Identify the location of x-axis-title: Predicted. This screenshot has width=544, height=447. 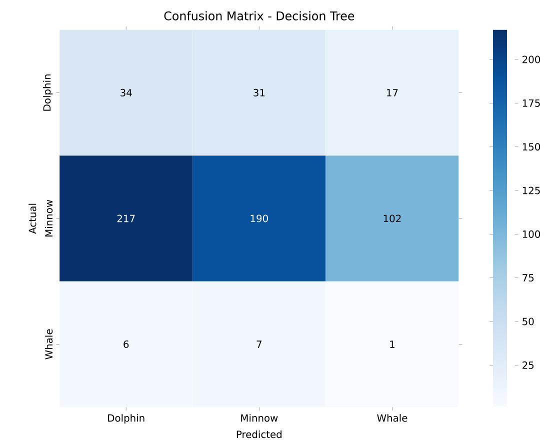
(259, 434).